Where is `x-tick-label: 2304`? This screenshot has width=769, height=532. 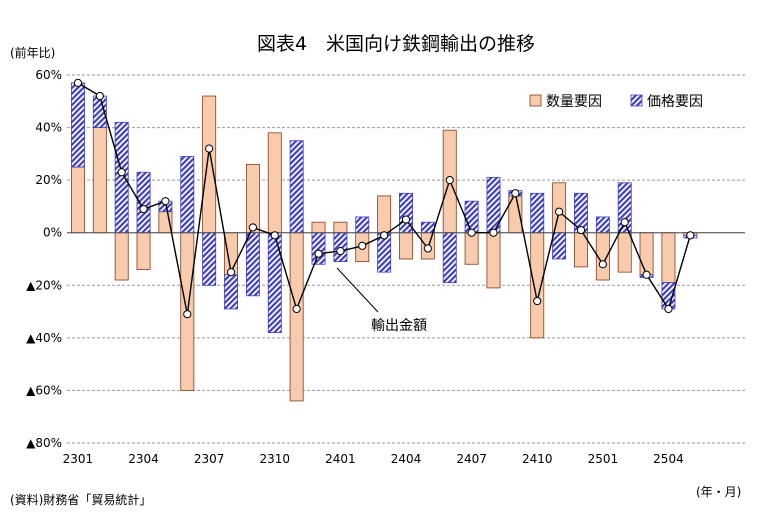
x-tick-label: 2304 is located at coordinates (143, 459).